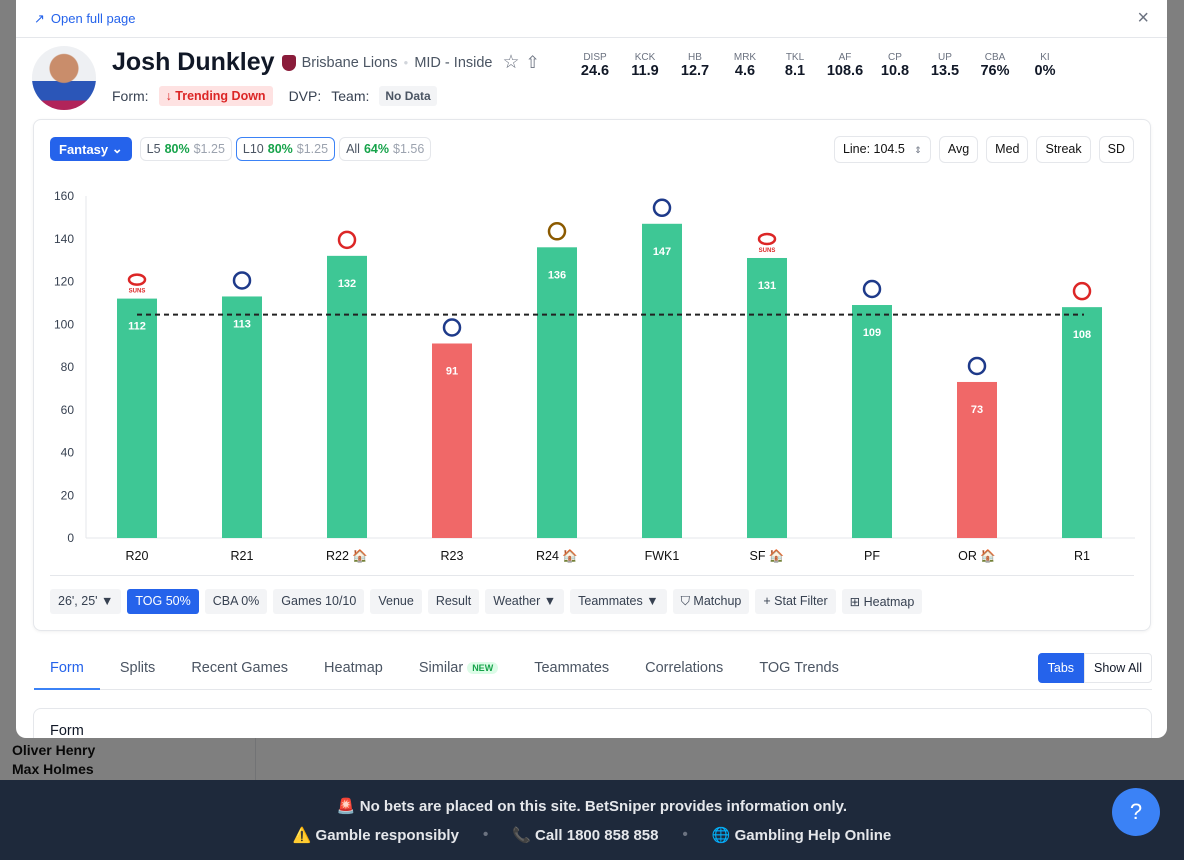 Image resolution: width=1184 pixels, height=860 pixels. What do you see at coordinates (1007, 149) in the screenshot?
I see `med-button: Med` at bounding box center [1007, 149].